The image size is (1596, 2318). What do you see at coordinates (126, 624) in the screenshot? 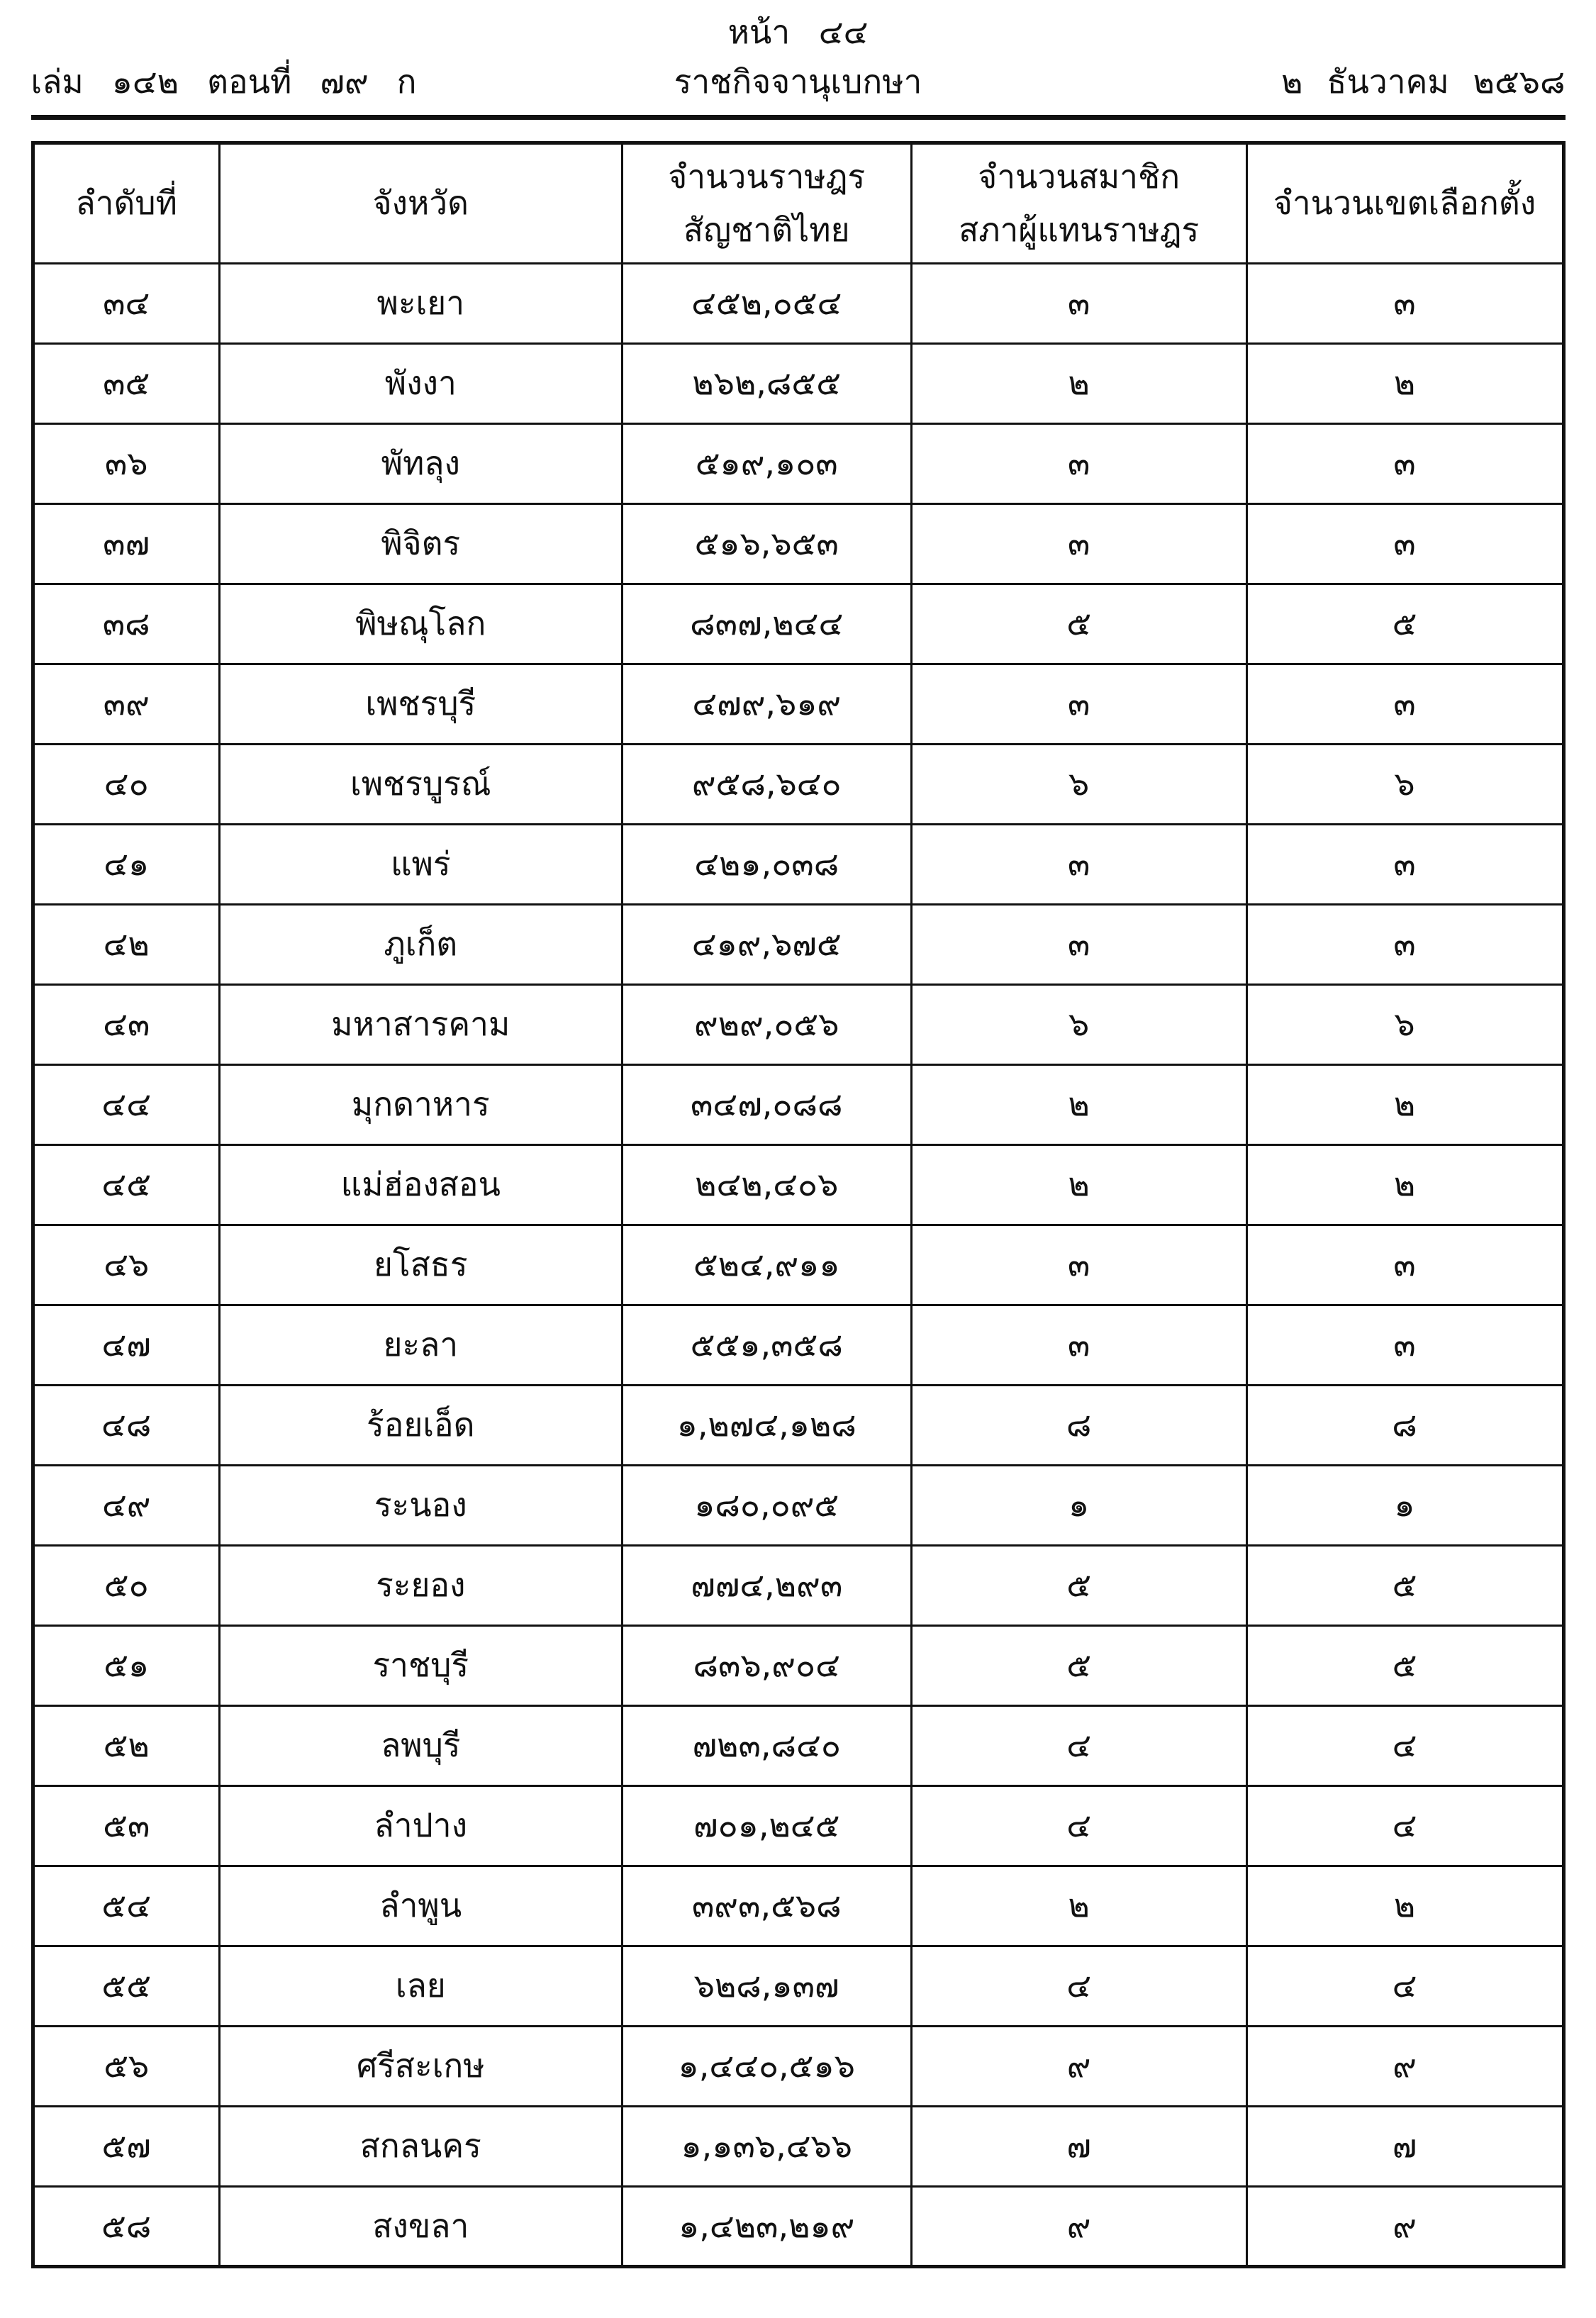
I see `cell-no: ๓๘` at bounding box center [126, 624].